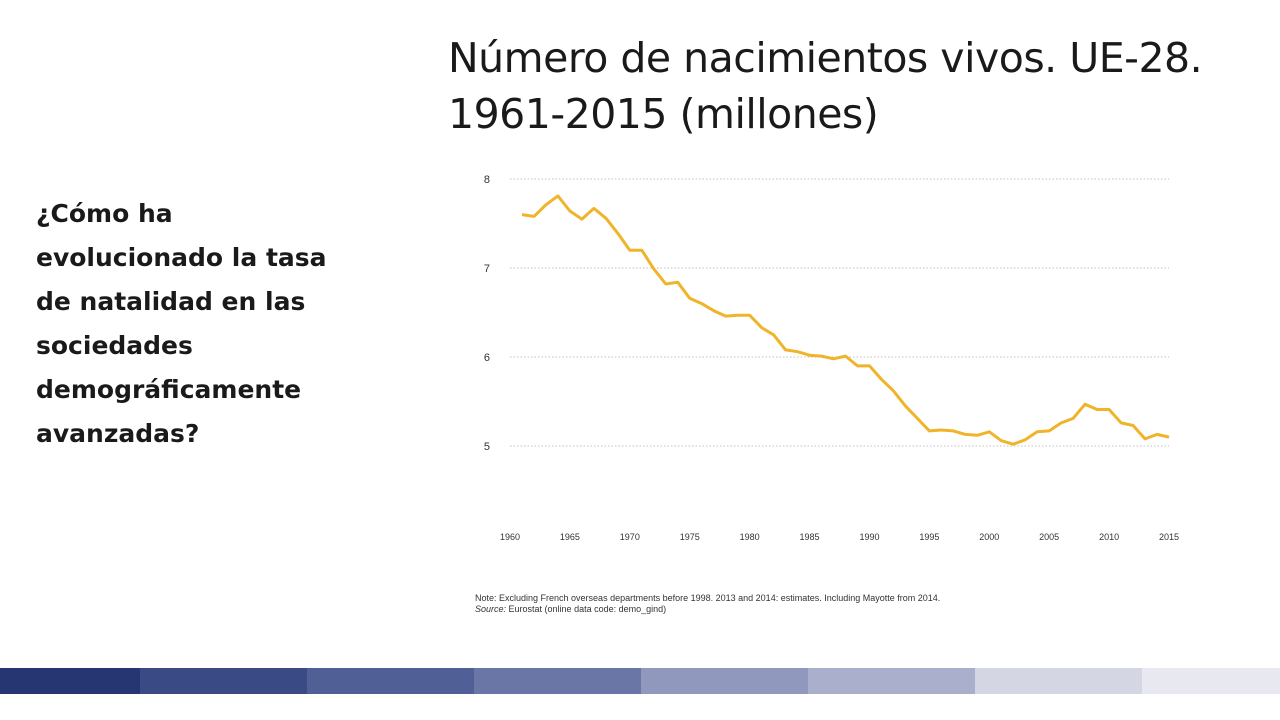 This screenshot has height=720, width=1280. Describe the element at coordinates (1169, 537) in the screenshot. I see `x-tick-label: 2015` at that location.